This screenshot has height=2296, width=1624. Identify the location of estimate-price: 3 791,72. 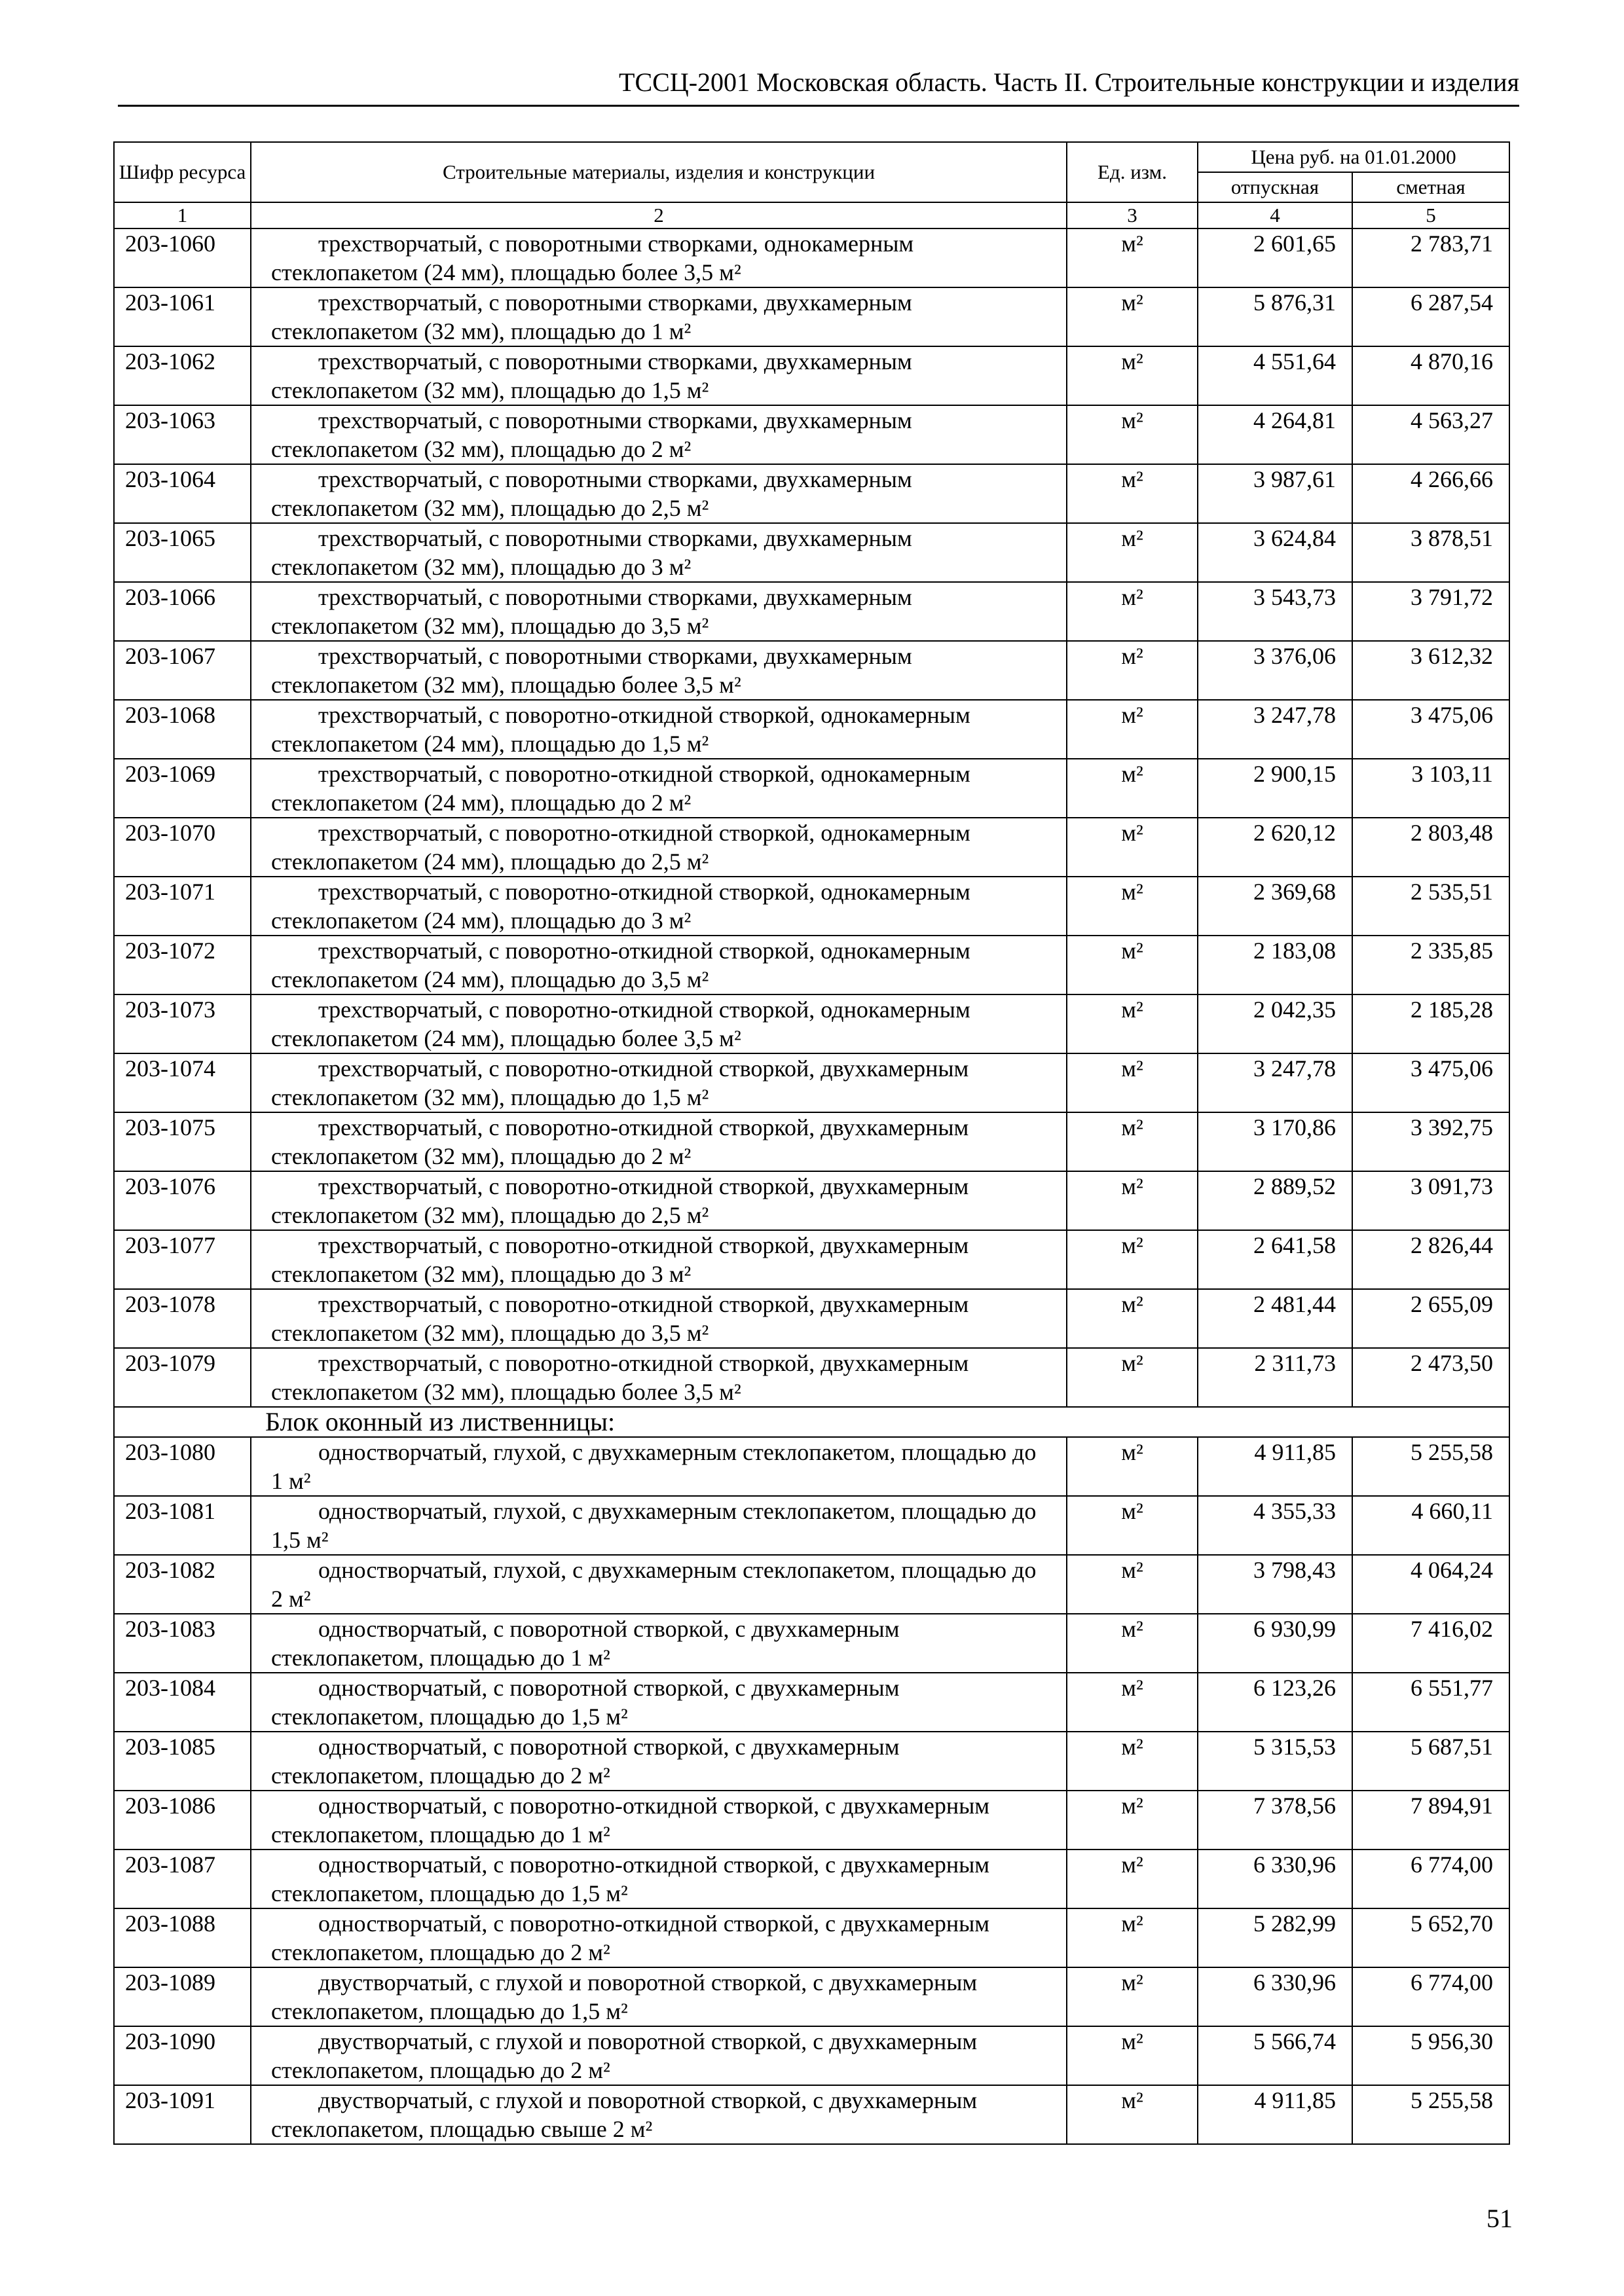
(1431, 611).